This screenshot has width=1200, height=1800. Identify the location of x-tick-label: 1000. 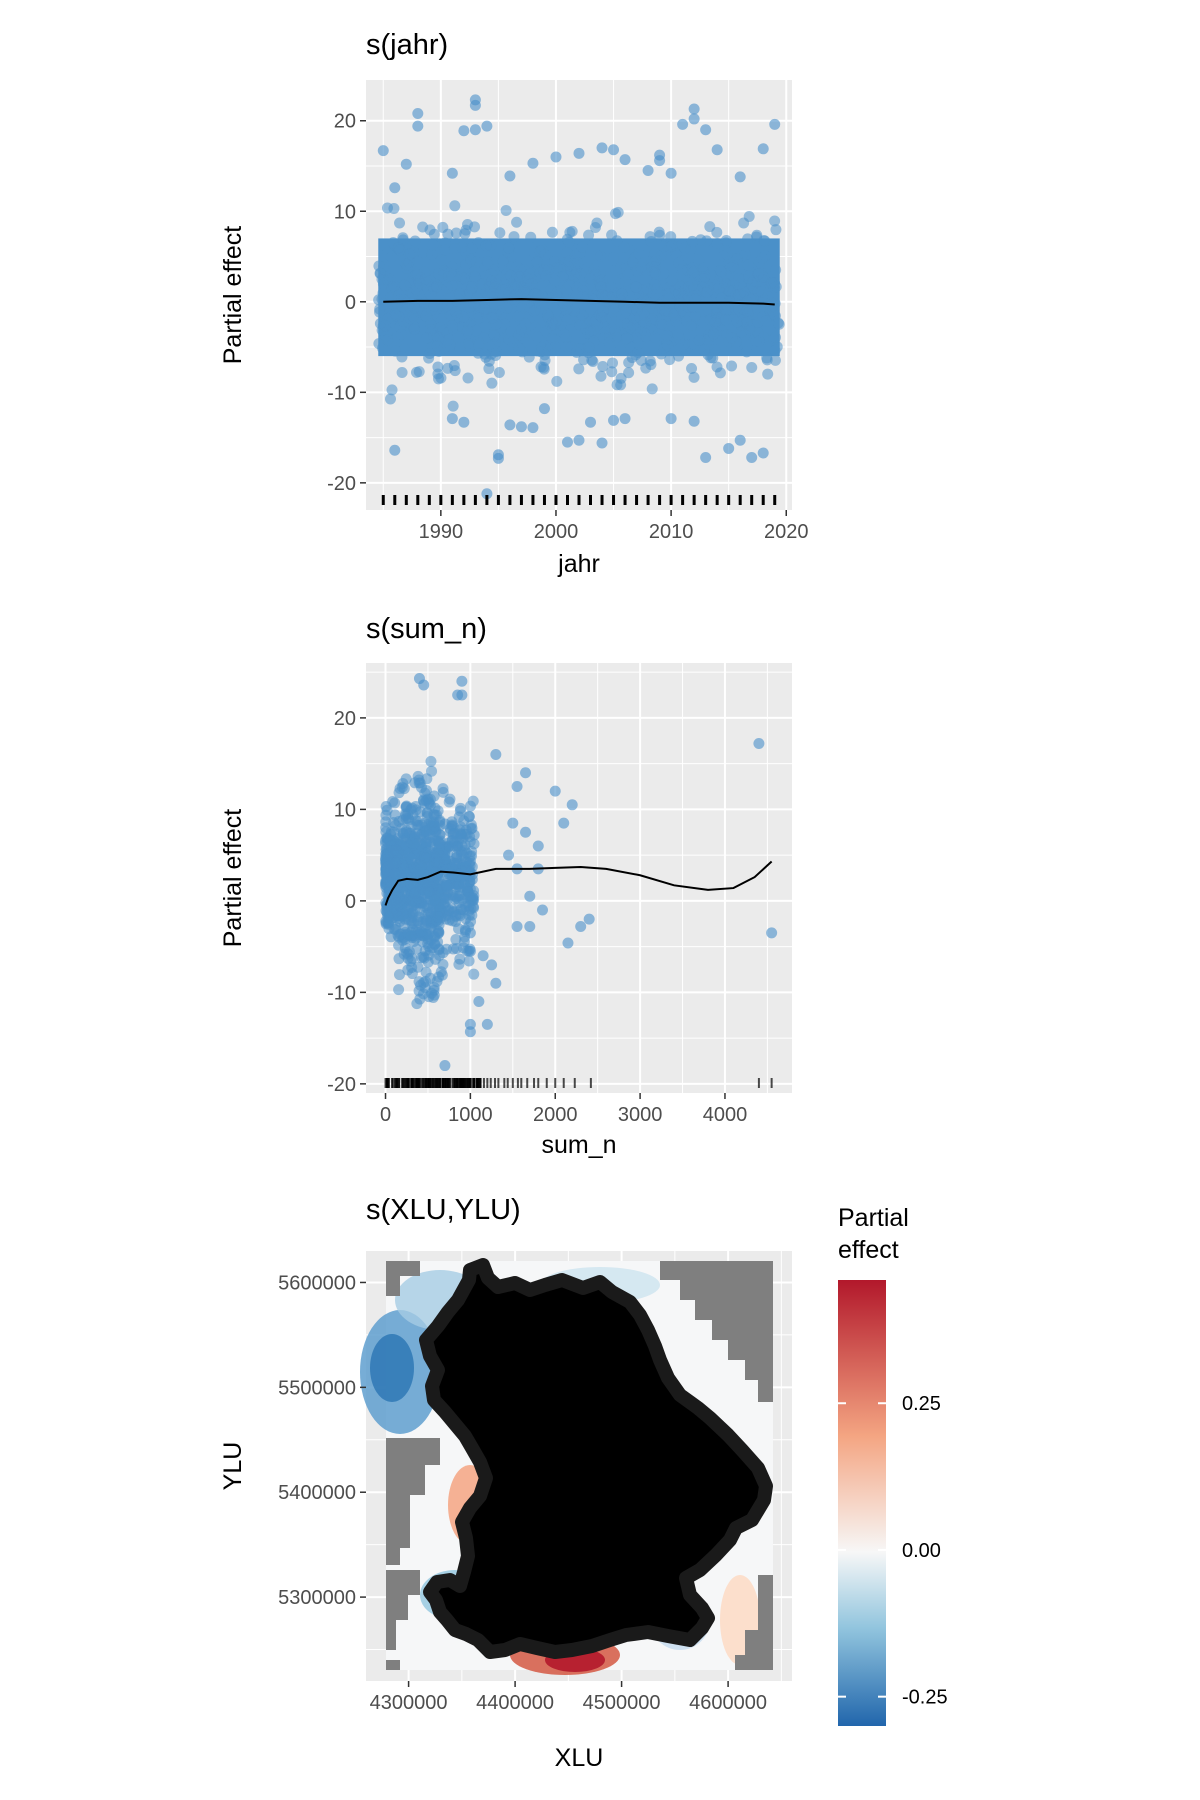
(470, 1115).